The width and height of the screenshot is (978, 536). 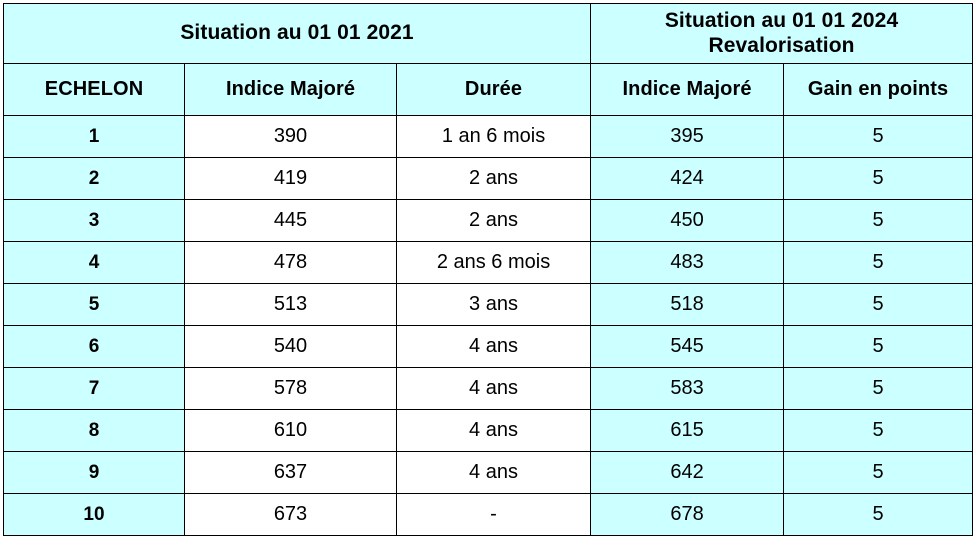 I want to click on cell-indice-2021: 610, so click(x=290, y=430).